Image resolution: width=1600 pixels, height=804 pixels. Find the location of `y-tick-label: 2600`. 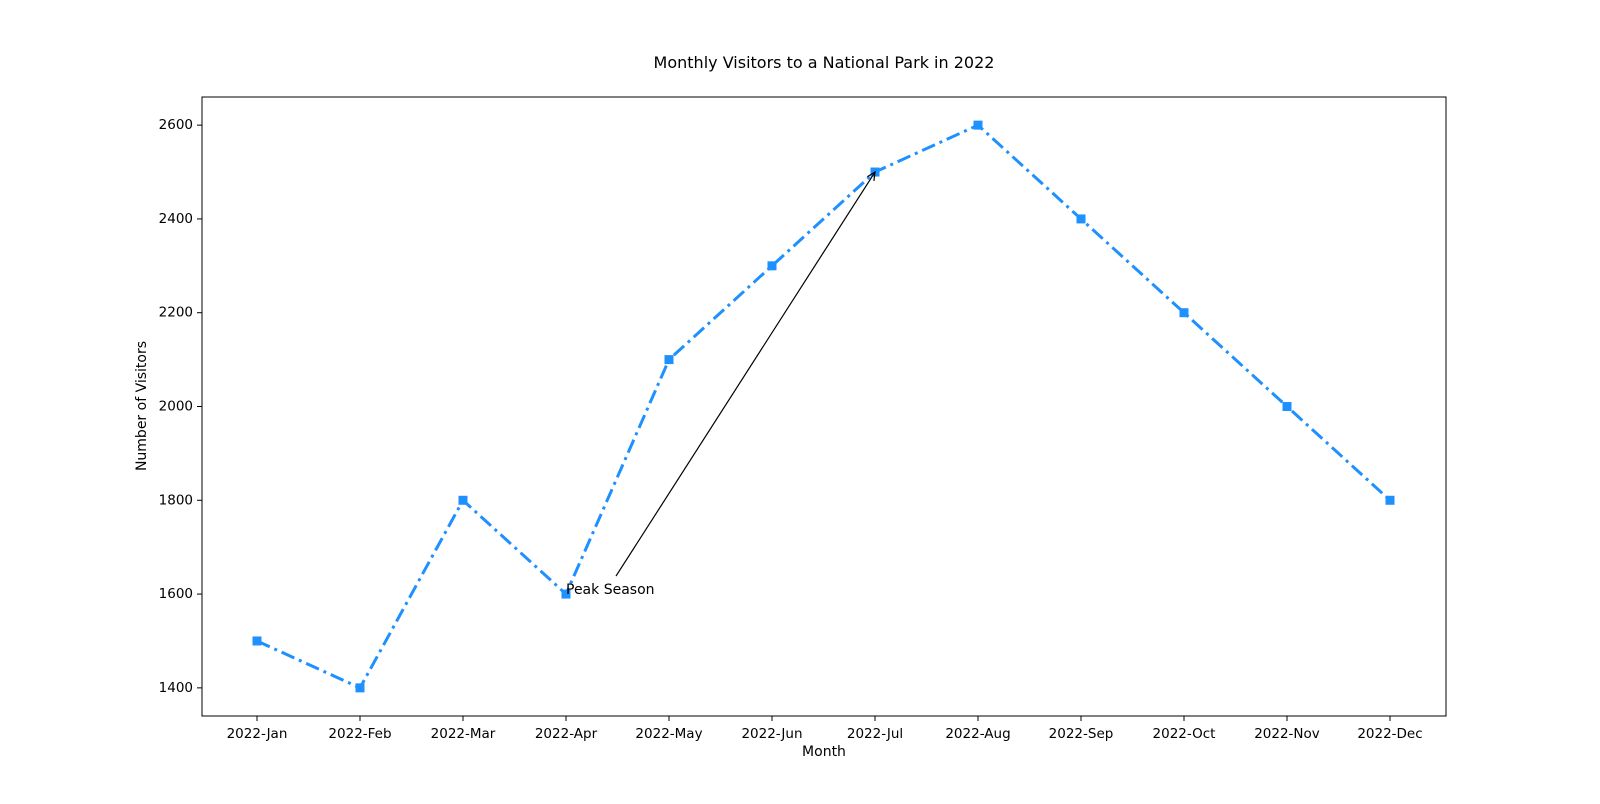

y-tick-label: 2600 is located at coordinates (176, 125).